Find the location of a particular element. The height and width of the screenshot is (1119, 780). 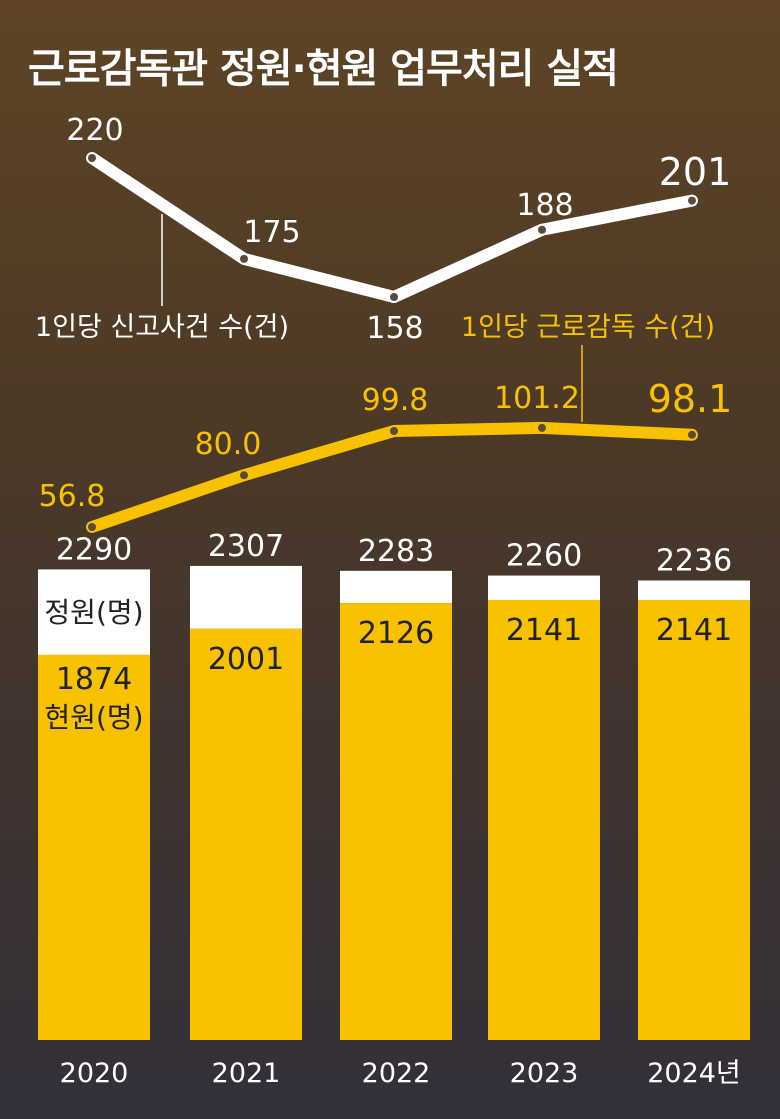

point-inspections-2022 is located at coordinates (394, 431).